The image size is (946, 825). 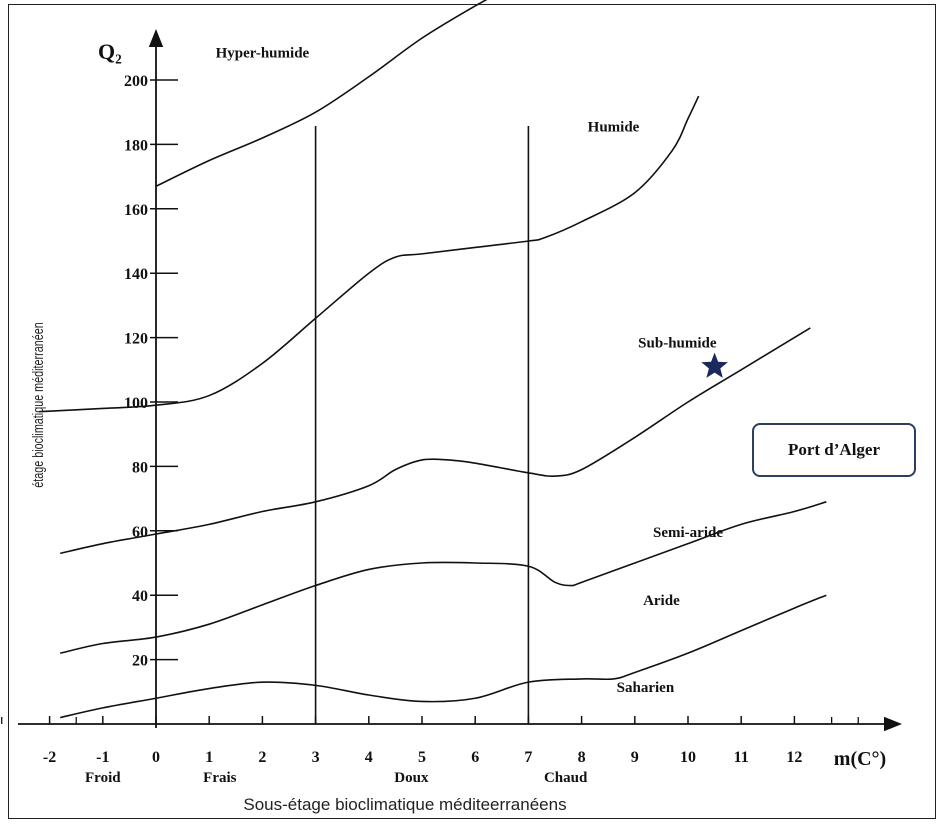 What do you see at coordinates (136, 81) in the screenshot?
I see `y-tick-label: 200` at bounding box center [136, 81].